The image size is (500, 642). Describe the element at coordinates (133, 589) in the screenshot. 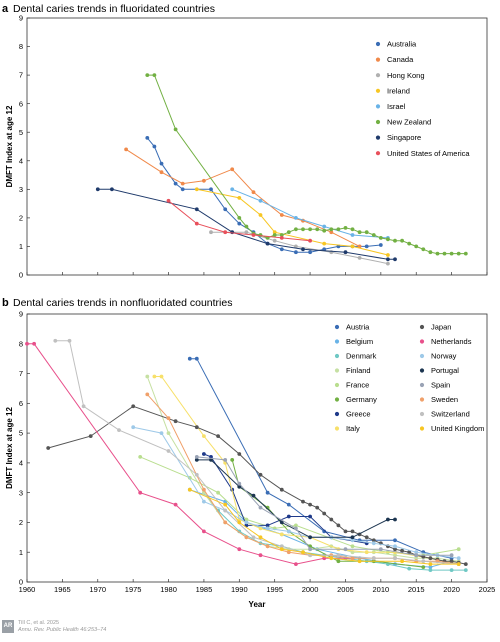

I see `x-tick-label: 1975` at that location.